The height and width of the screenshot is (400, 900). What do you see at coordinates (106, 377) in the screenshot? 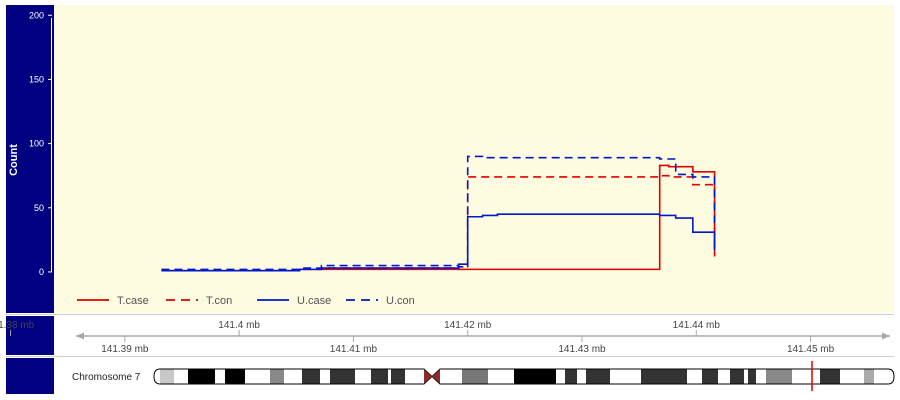
I see `chromosome-label: Chromosome 7` at bounding box center [106, 377].